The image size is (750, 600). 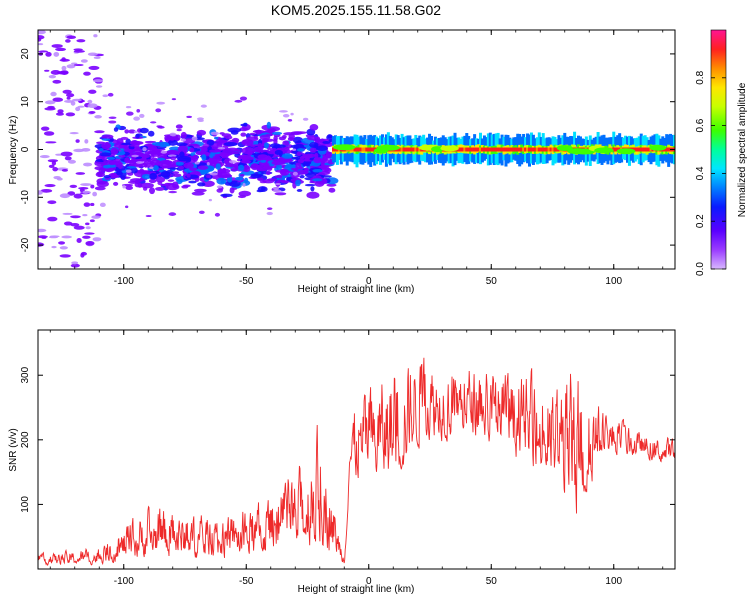 I want to click on colorbar-tick-label: 0.4, so click(x=700, y=173).